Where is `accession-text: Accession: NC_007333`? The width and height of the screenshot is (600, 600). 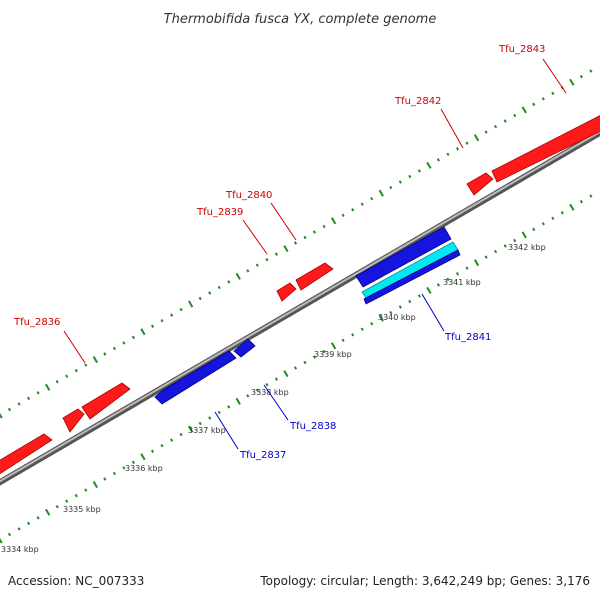 accession-text: Accession: NC_007333 is located at coordinates (76, 581).